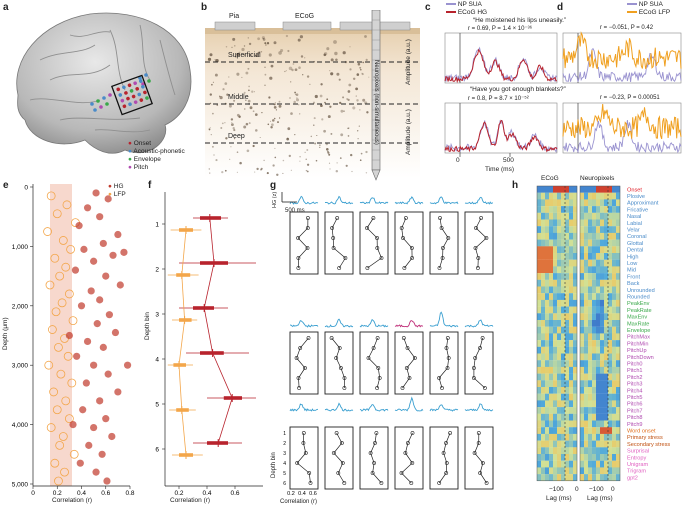 This screenshot has width=685, height=508. I want to click on f-box, so click(210, 218).